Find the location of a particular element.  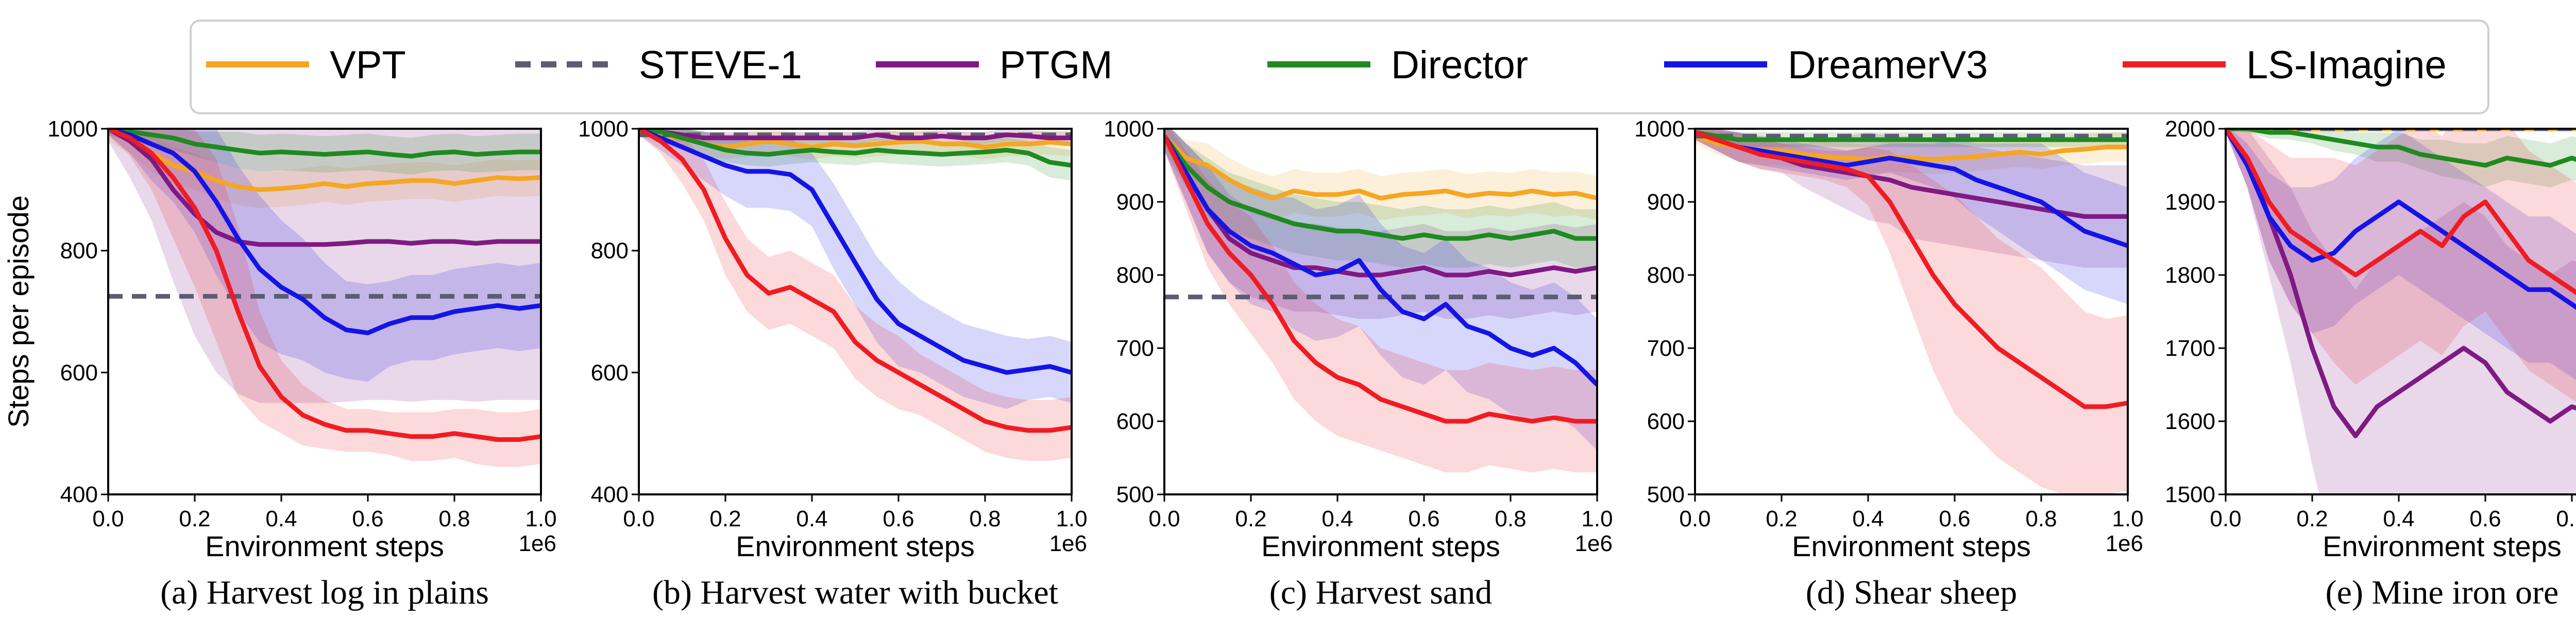

legend-label-vpt: VPT is located at coordinates (368, 65).